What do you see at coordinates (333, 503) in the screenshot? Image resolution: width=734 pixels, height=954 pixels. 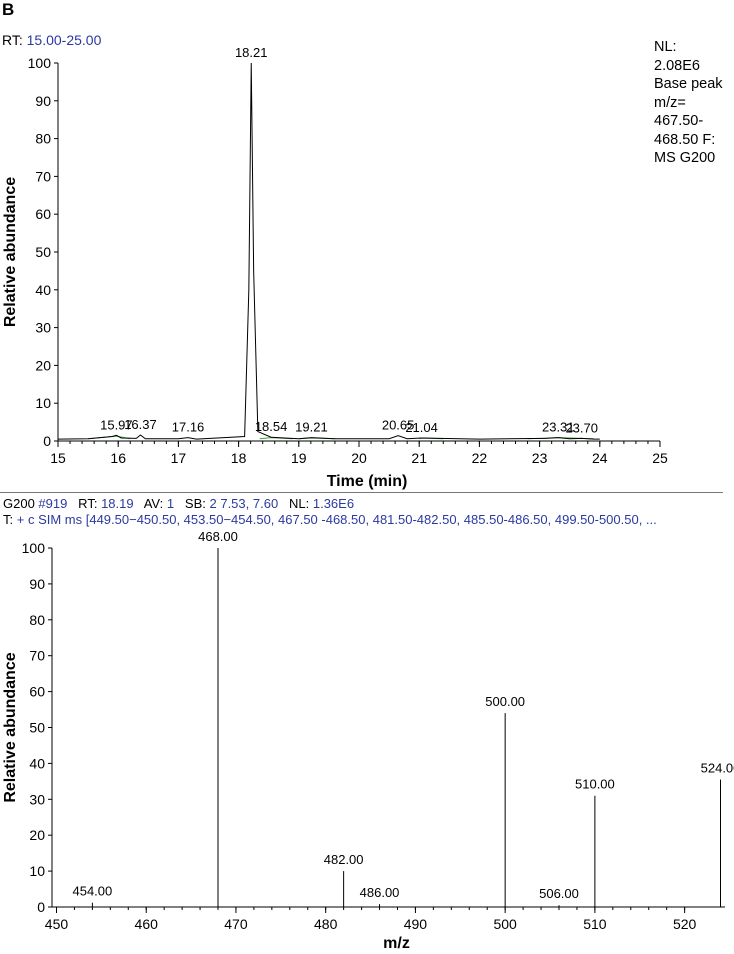 I see `scan-header-value: 1.36E6` at bounding box center [333, 503].